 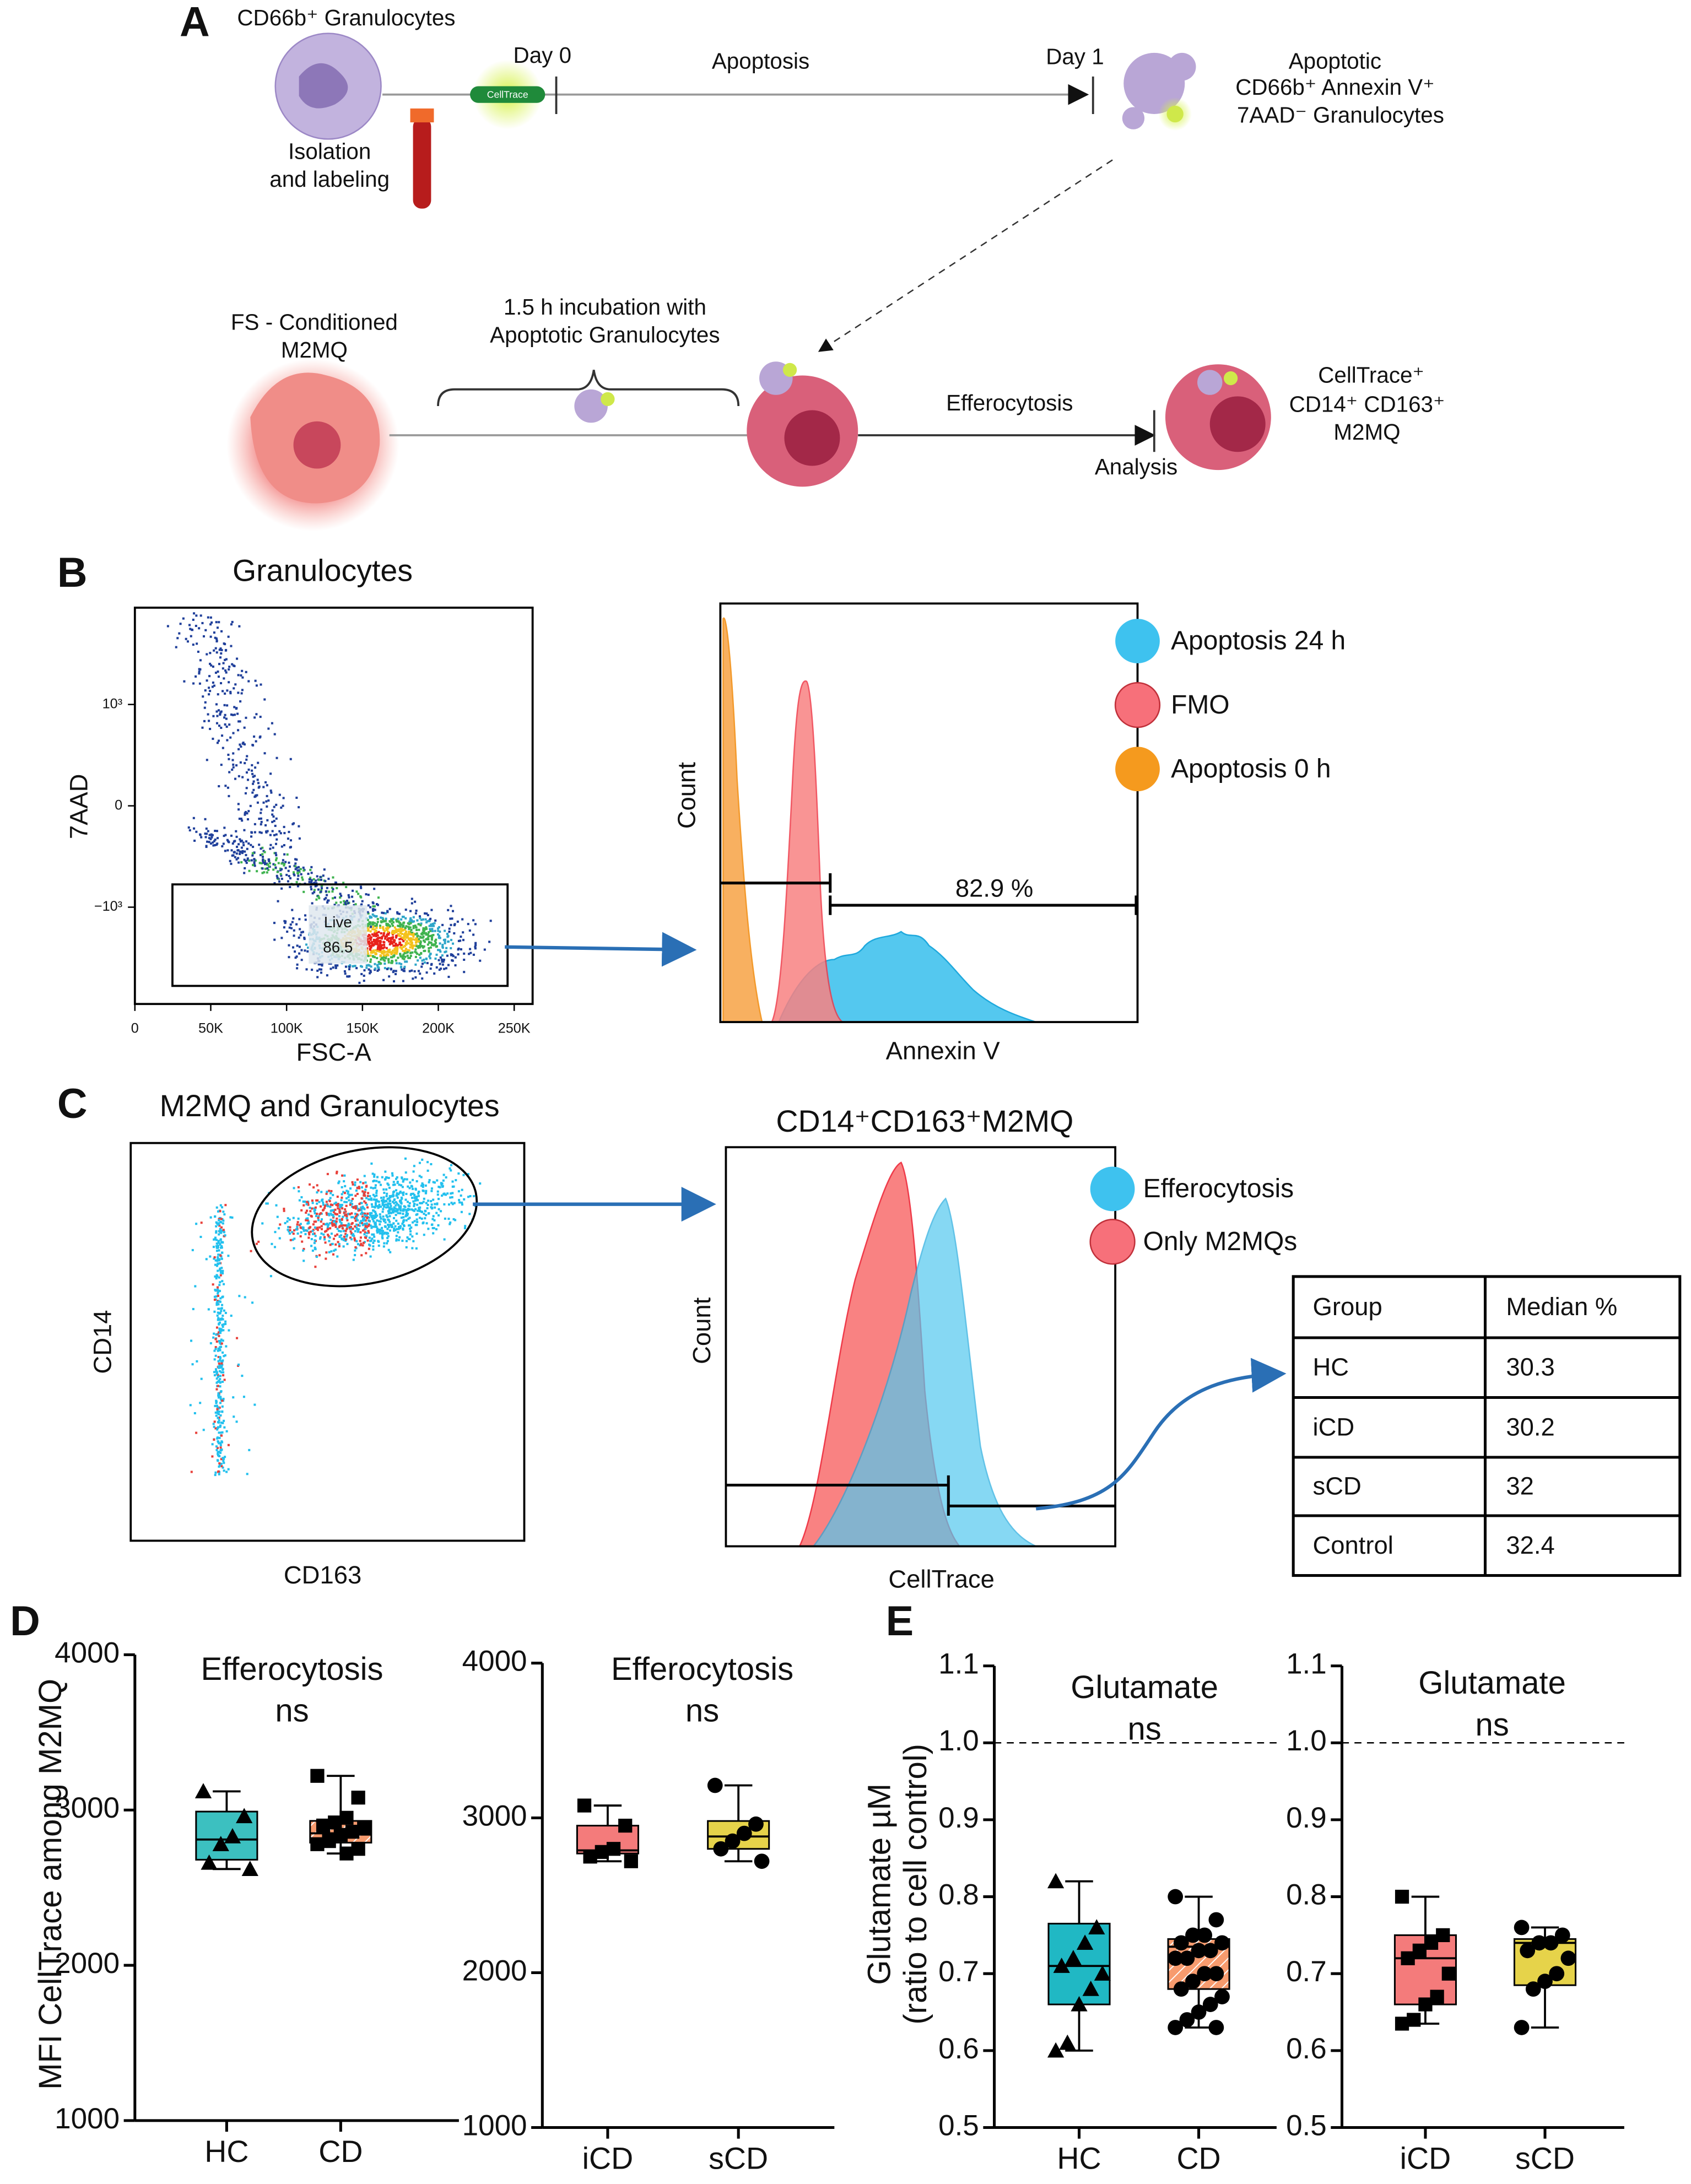 What do you see at coordinates (78, 807) in the screenshot?
I see `y-axis-label: 7AAD` at bounding box center [78, 807].